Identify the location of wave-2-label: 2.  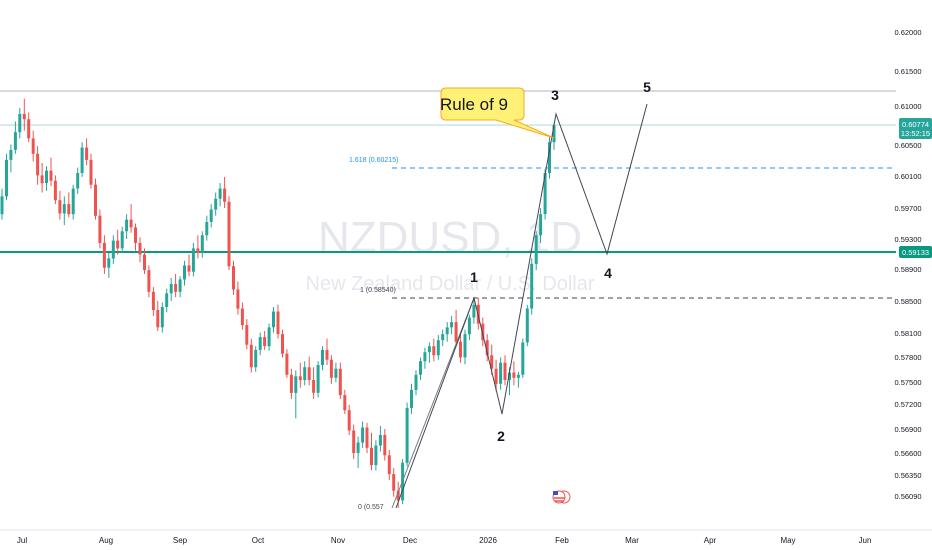
(501, 436).